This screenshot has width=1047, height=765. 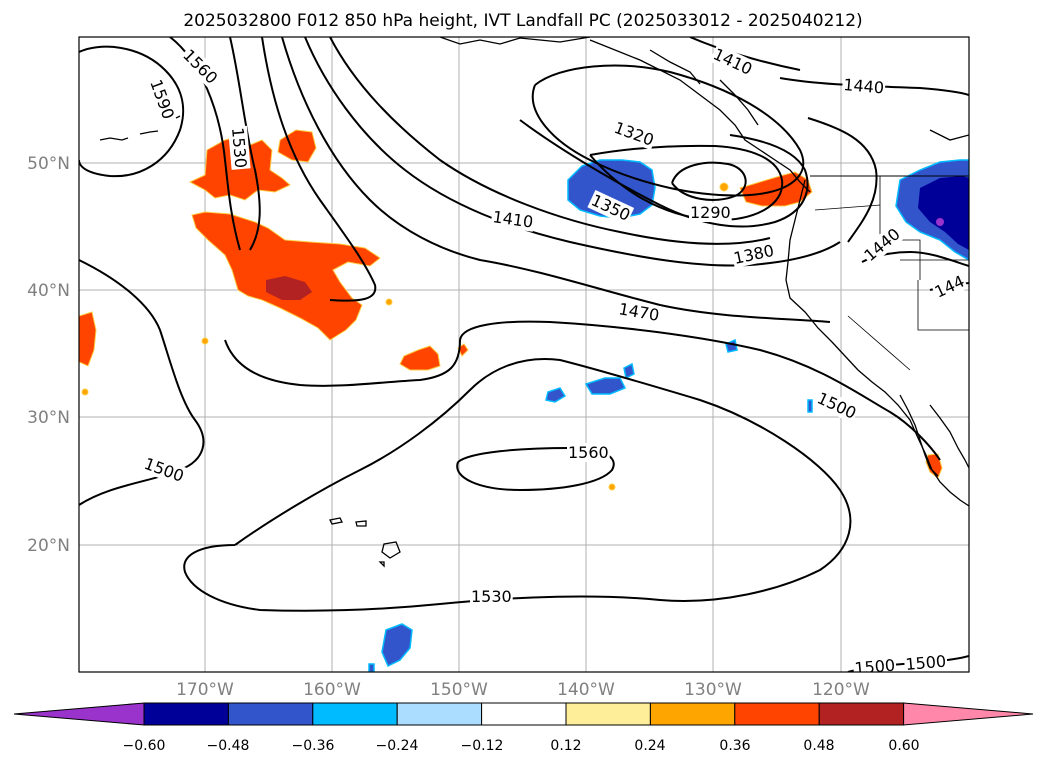 What do you see at coordinates (79, 714) in the screenshot?
I see `colorbar-under` at bounding box center [79, 714].